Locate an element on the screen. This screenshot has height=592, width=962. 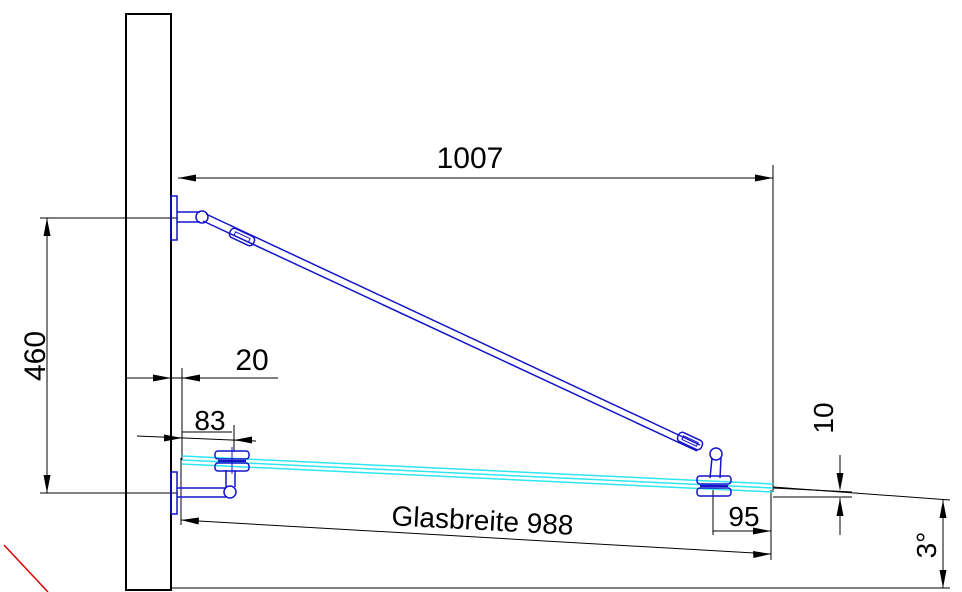
dimension-20: 20 is located at coordinates (202, 402).